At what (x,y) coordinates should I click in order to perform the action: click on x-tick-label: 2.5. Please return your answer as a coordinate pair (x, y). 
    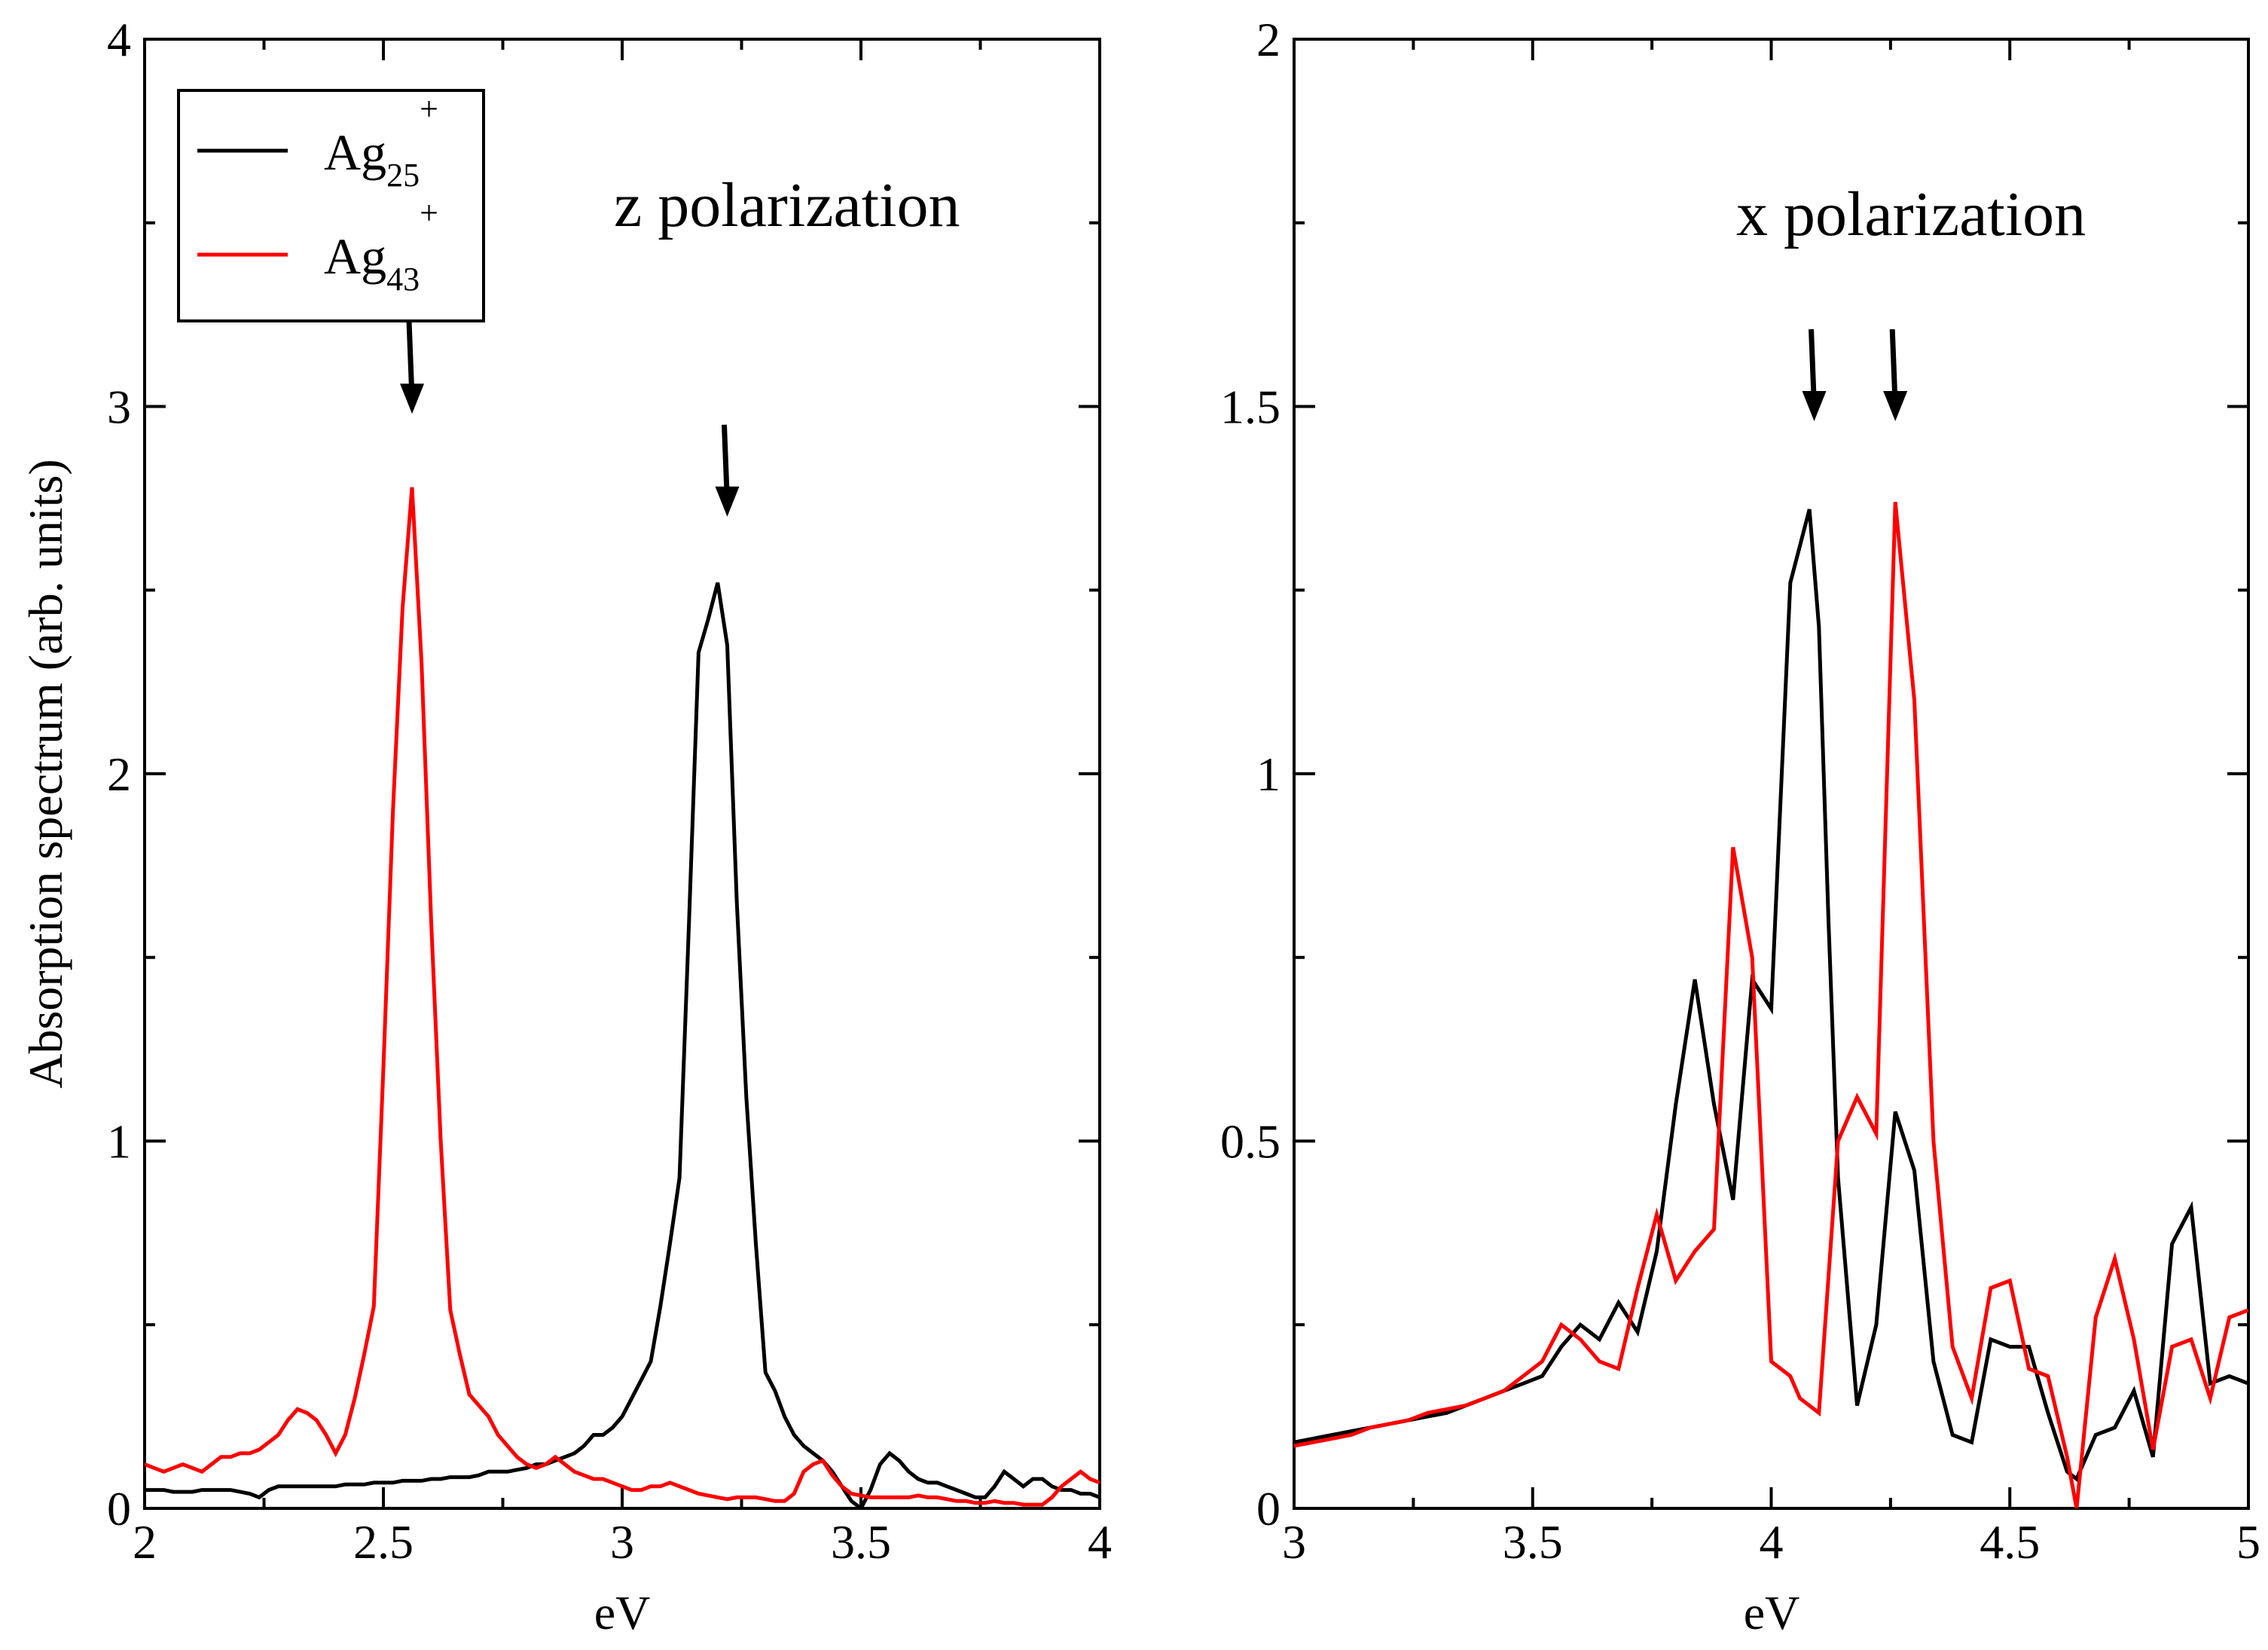
    Looking at the image, I should click on (384, 1542).